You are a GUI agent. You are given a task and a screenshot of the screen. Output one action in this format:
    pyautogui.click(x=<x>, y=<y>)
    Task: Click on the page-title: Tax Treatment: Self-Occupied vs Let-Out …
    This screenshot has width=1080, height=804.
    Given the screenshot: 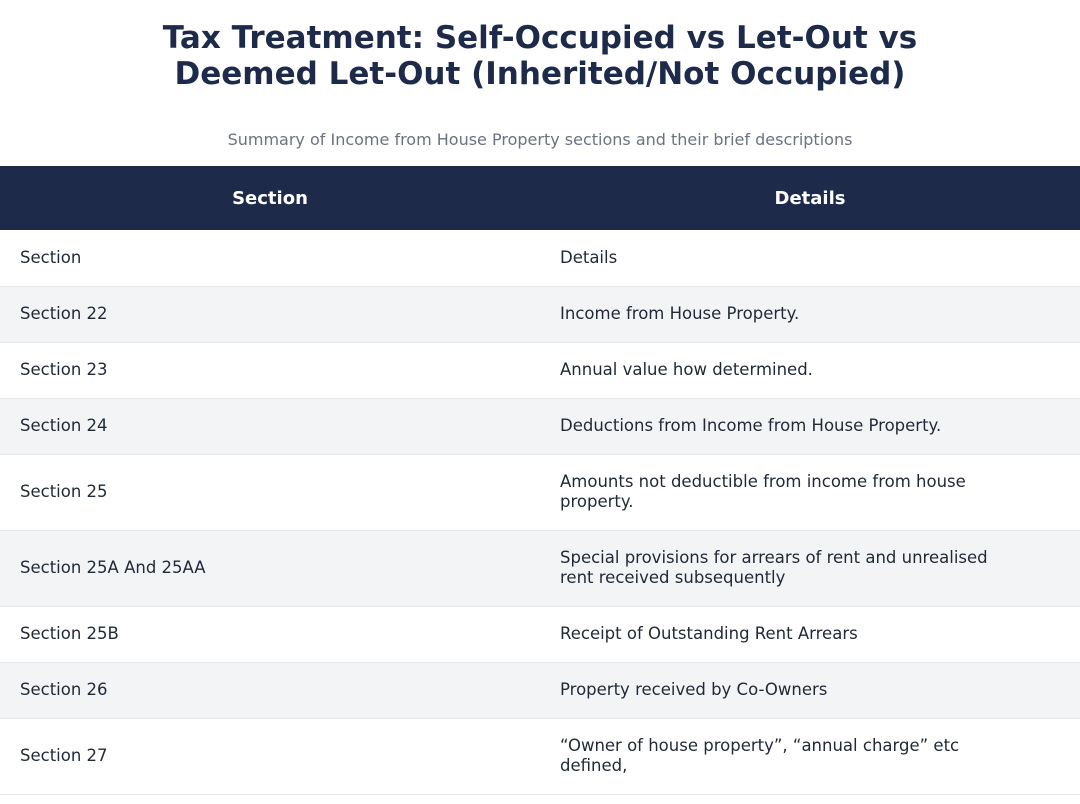 What is the action you would take?
    pyautogui.click(x=540, y=46)
    